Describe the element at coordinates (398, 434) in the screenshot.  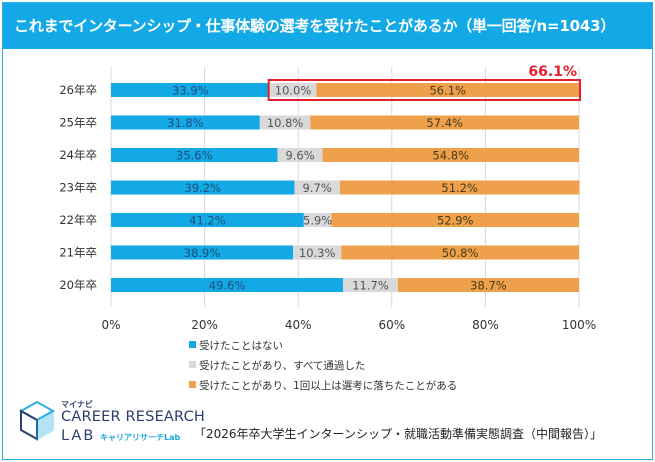
I see `source-citation: 「2026年卒大学生インターンシップ・就職活動準備実態調査（中間報告）」` at that location.